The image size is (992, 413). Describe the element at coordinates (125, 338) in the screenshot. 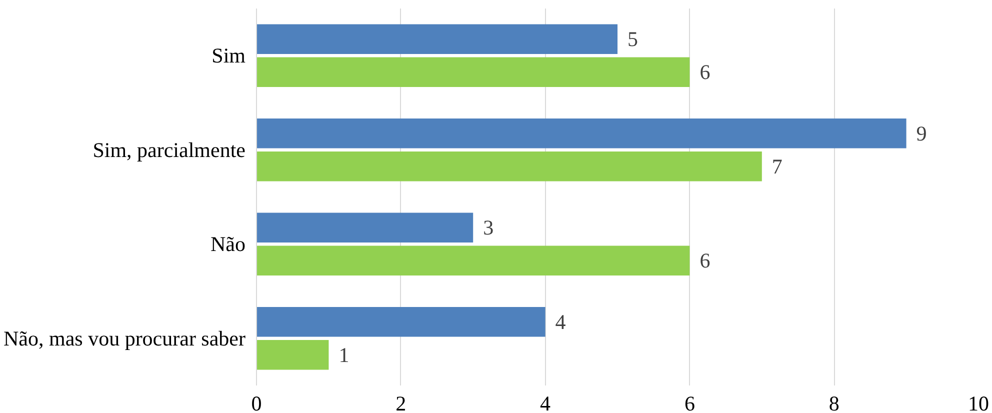

I see `y-tick-label: Não, mas vou procurar saber` at that location.